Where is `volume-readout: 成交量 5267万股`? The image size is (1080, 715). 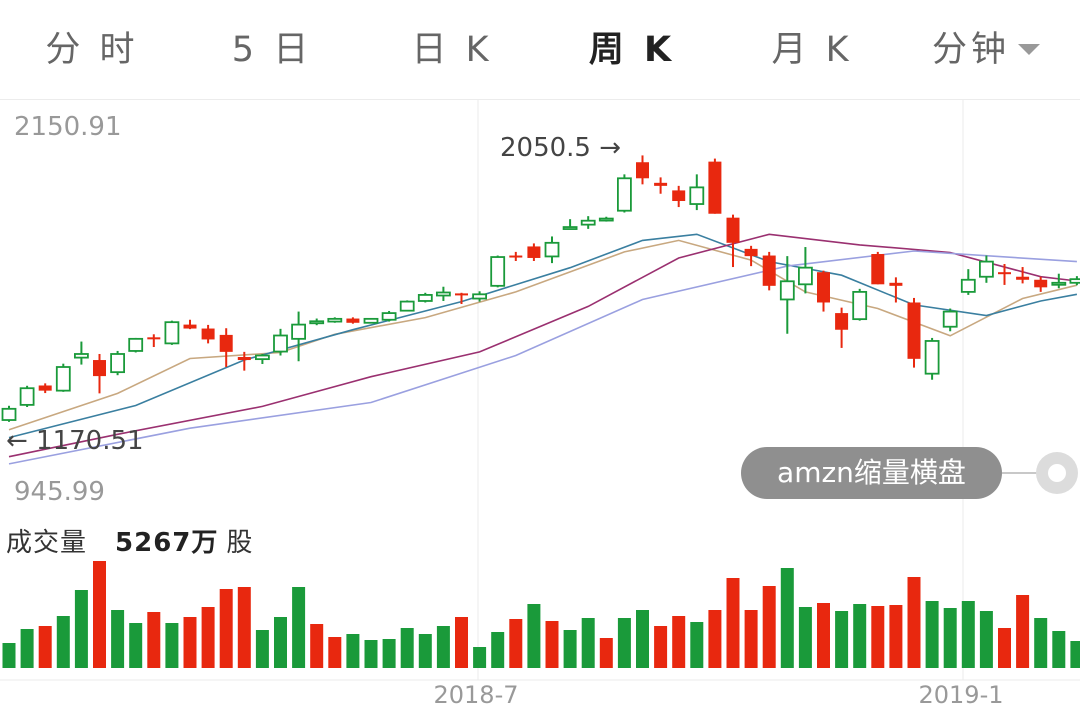
volume-readout: 成交量 5267万股 is located at coordinates (129, 540).